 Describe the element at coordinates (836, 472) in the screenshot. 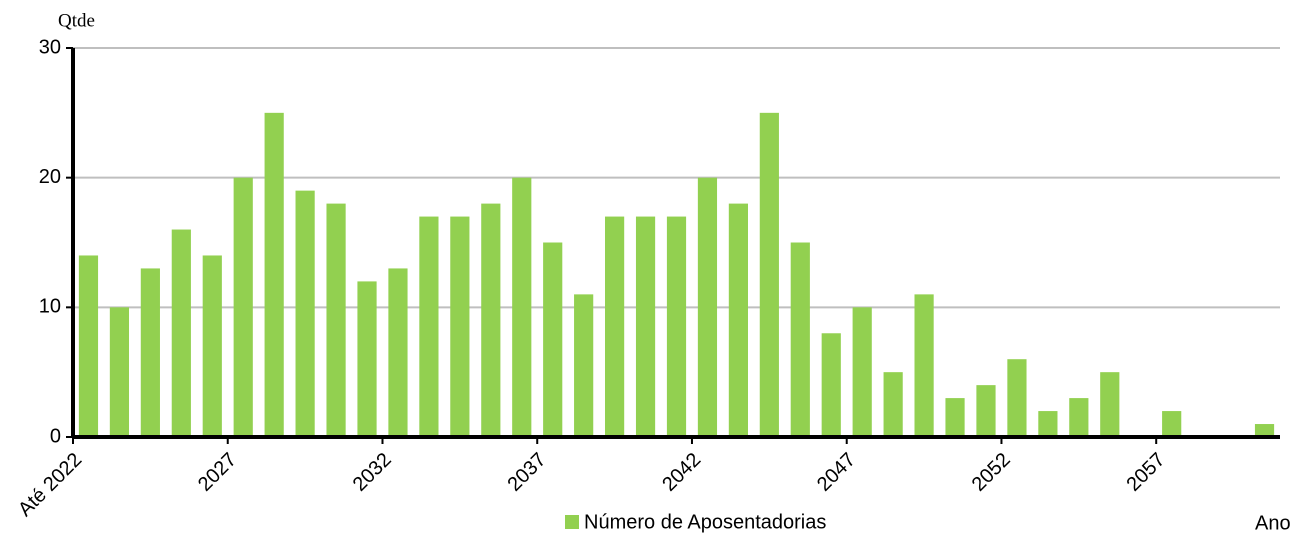

I see `x-tick-label: 2047` at that location.